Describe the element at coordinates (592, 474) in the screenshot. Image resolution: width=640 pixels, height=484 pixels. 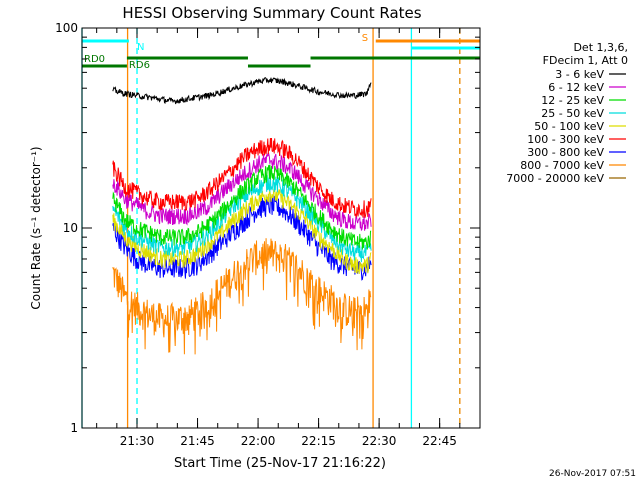
I see `footer-timestamp: 26-Nov-2017 07:51` at that location.